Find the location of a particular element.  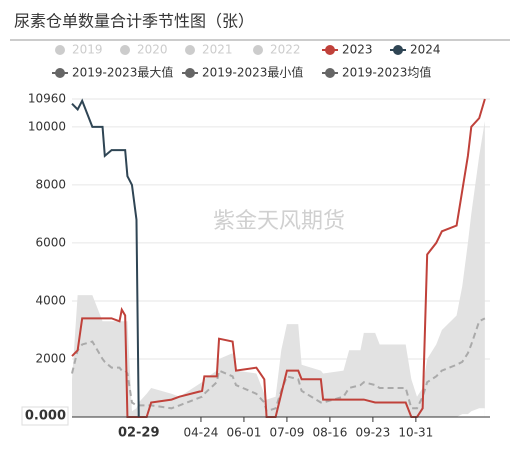

legend-label: 2020 is located at coordinates (152, 50).